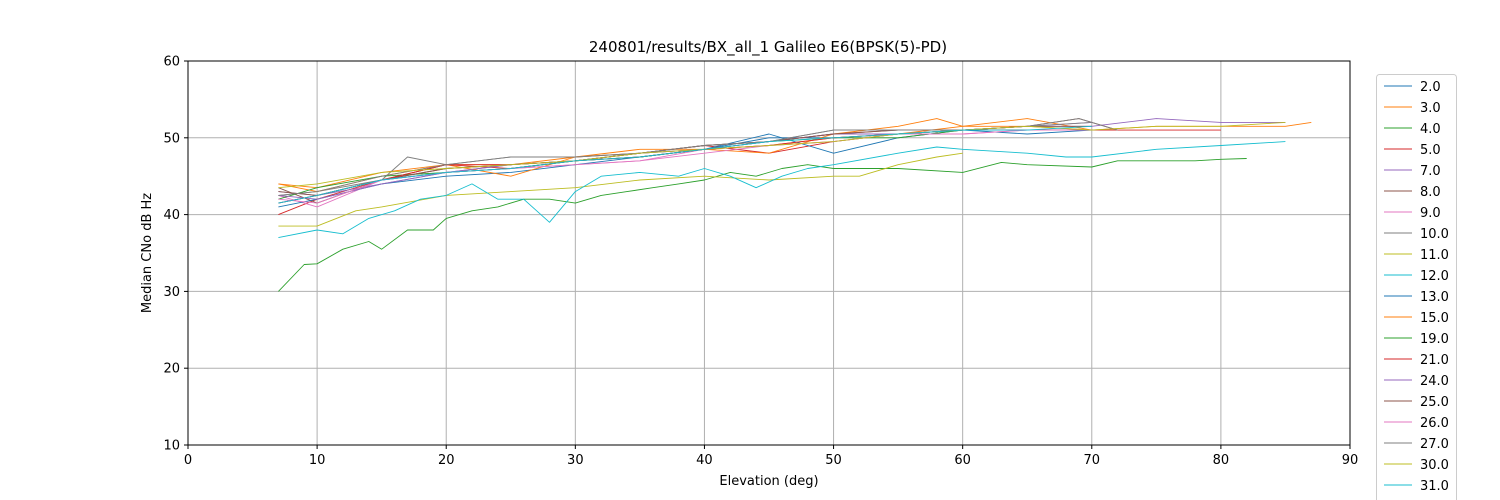 This screenshot has width=1500, height=500. Describe the element at coordinates (1434, 381) in the screenshot. I see `legend-label: 24.0` at that location.